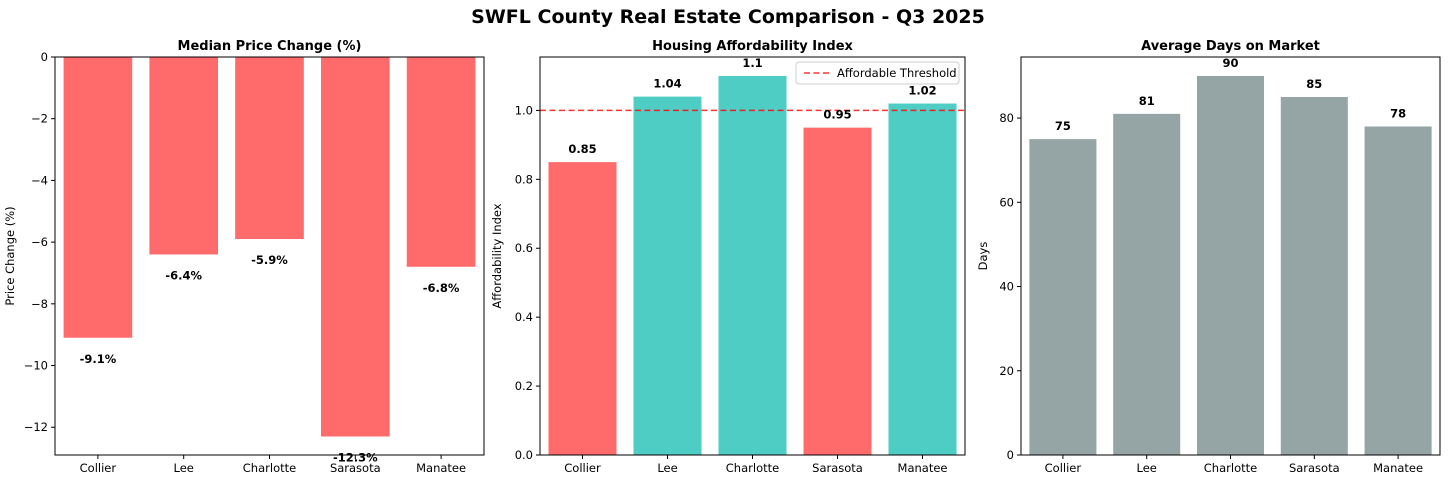 The height and width of the screenshot is (486, 1456). I want to click on y-tick-label: 1.0, so click(524, 110).